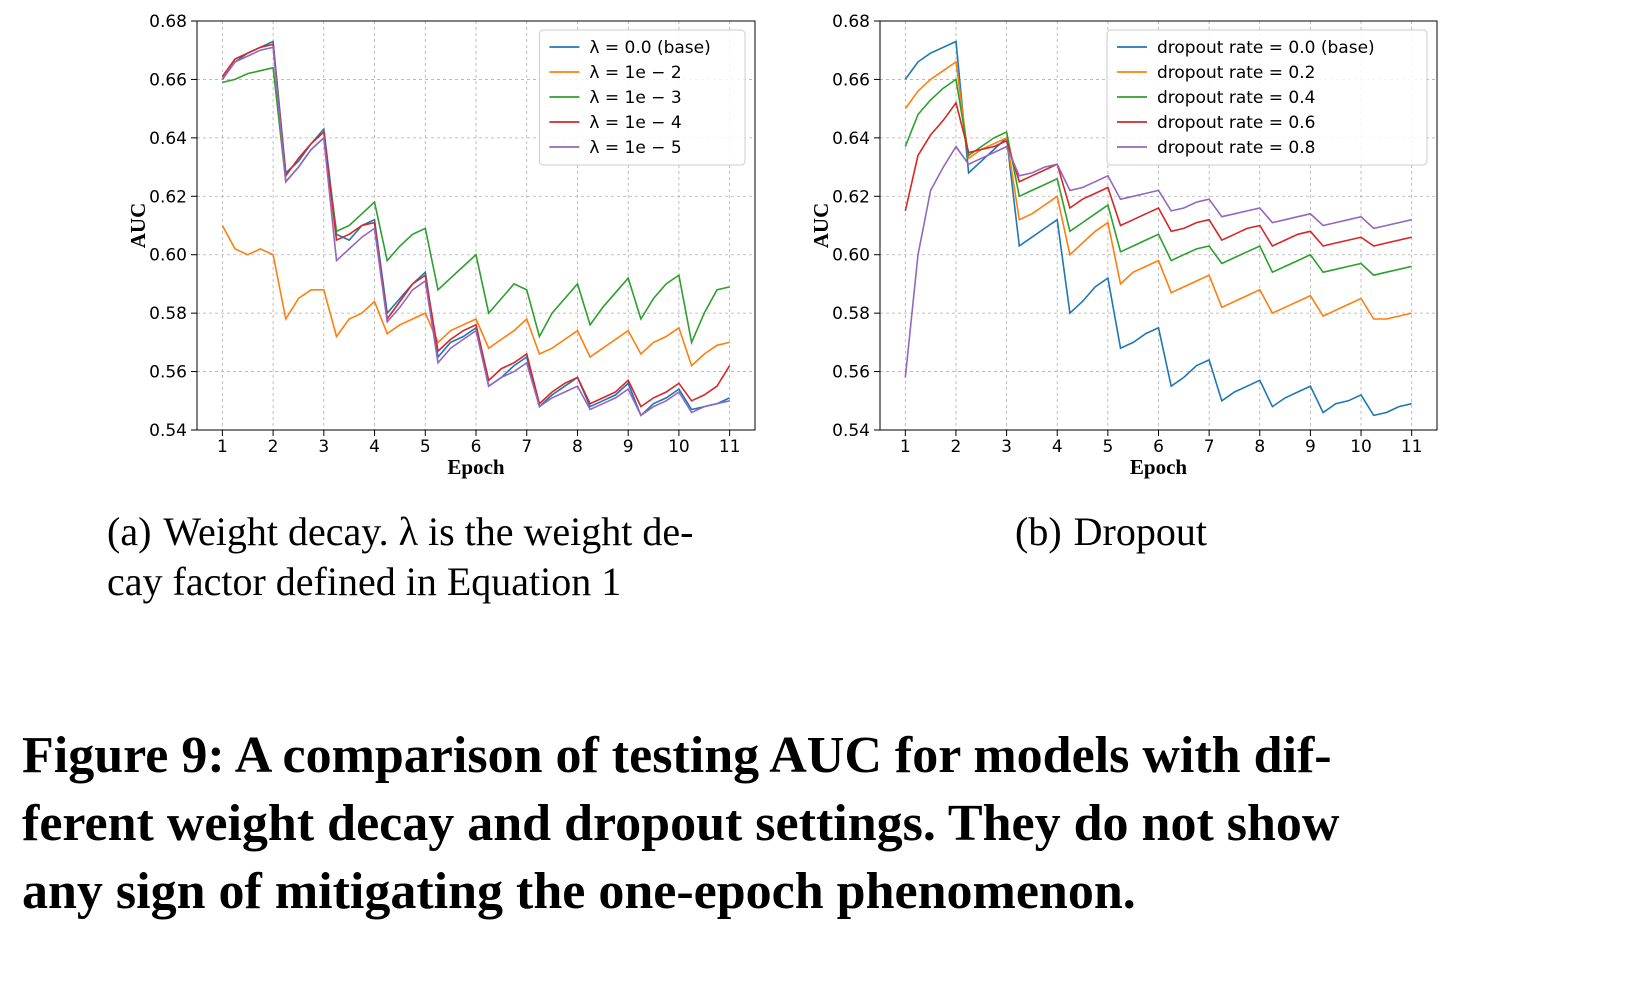  Describe the element at coordinates (1236, 98) in the screenshot. I see `legend-label: dropout rate = 0.4` at that location.